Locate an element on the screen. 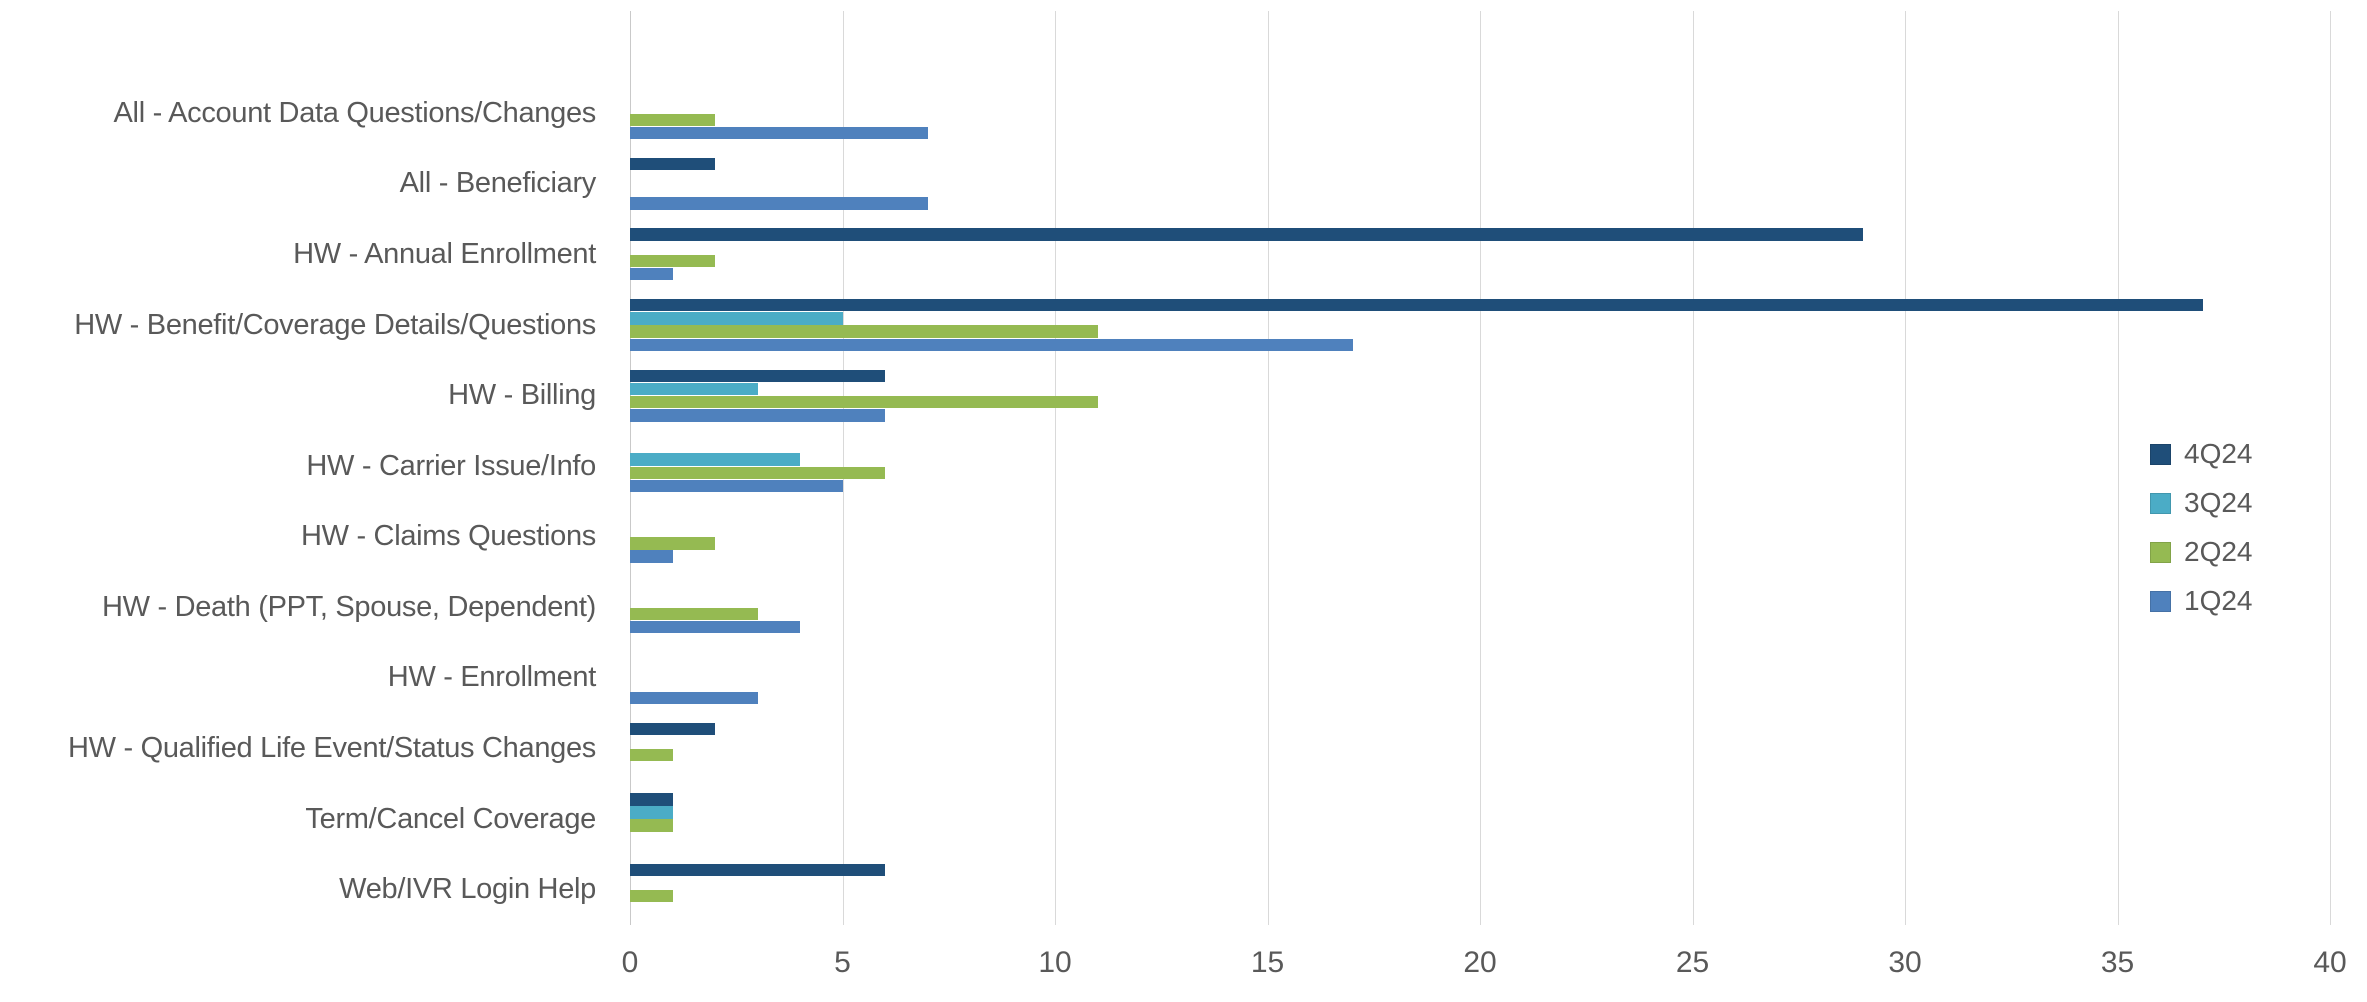 The height and width of the screenshot is (1002, 2367). category-row: HW - Billing is located at coordinates (1183, 395).